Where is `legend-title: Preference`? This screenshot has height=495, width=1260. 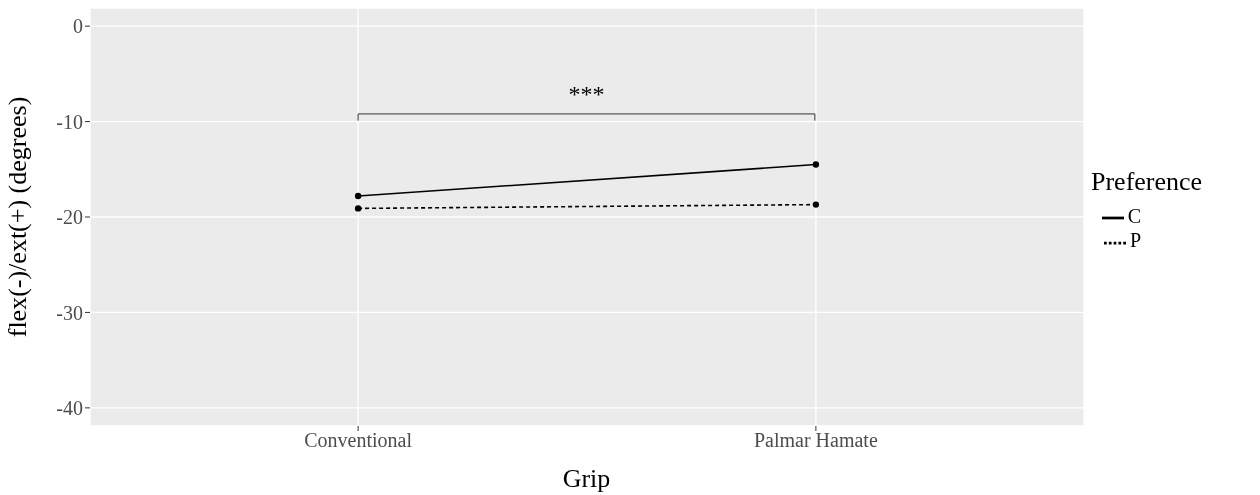 legend-title: Preference is located at coordinates (1147, 182).